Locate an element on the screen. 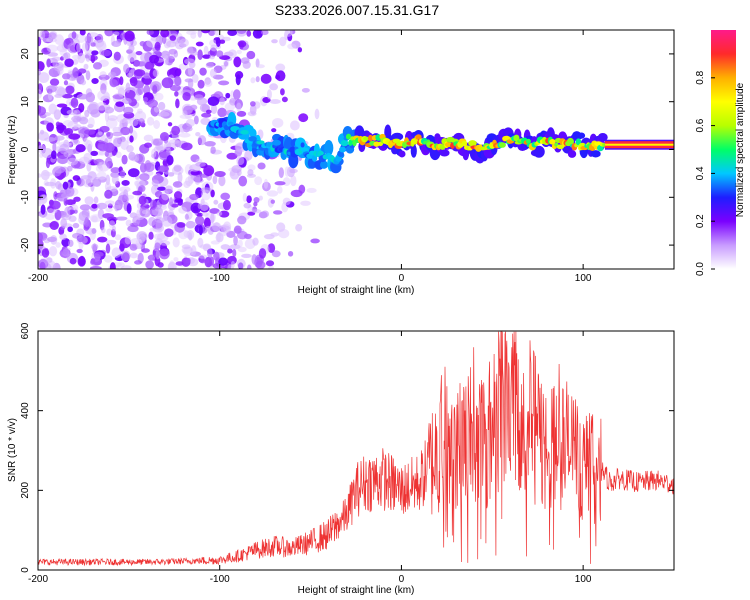  x-tick-label: -200 is located at coordinates (38, 579).